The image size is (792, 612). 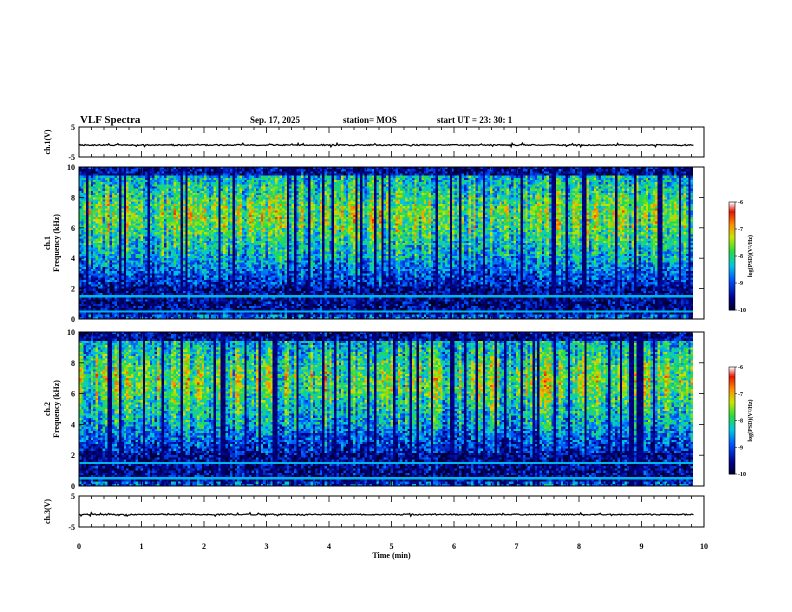 What do you see at coordinates (740, 230) in the screenshot?
I see `ch1-colorbar-tick-label: -7` at bounding box center [740, 230].